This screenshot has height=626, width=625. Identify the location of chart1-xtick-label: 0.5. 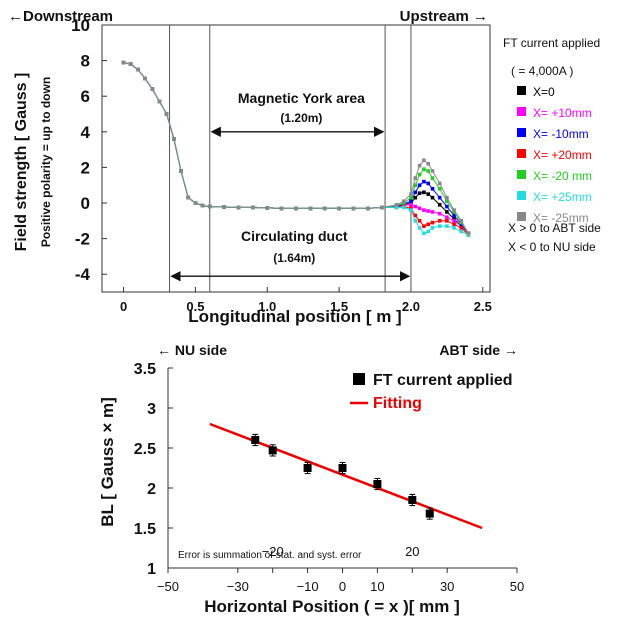
(195, 306).